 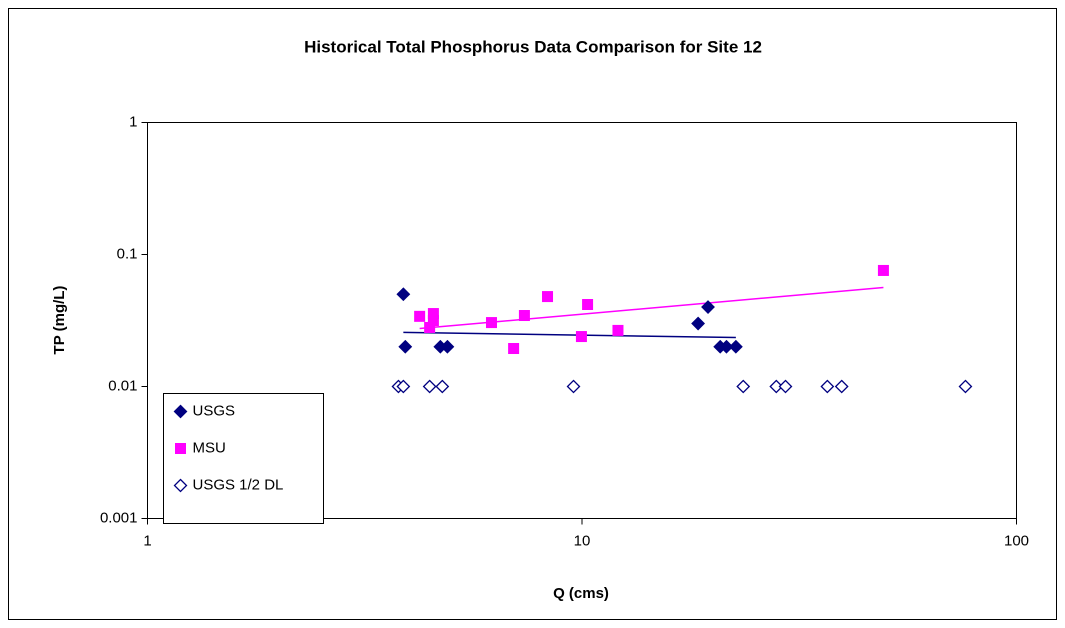 What do you see at coordinates (1016, 540) in the screenshot?
I see `x-tick-label: 100` at bounding box center [1016, 540].